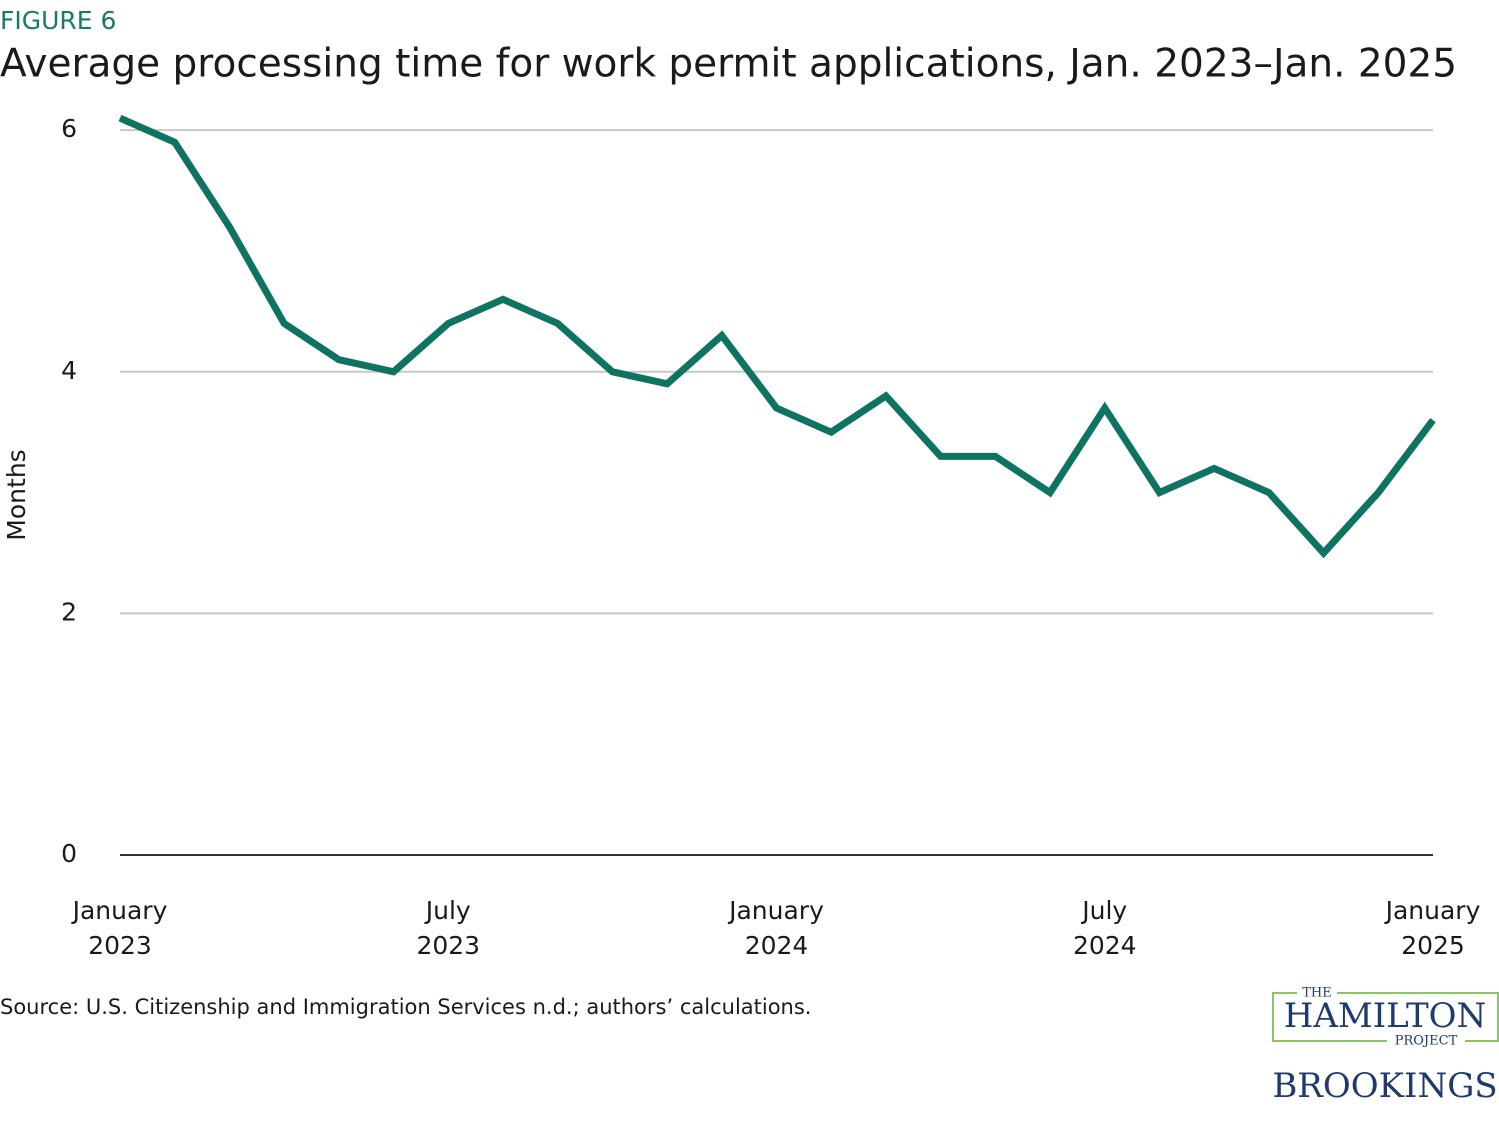 The image size is (1499, 1141). I want to click on x-tick-label: January 2025, so click(1432, 928).